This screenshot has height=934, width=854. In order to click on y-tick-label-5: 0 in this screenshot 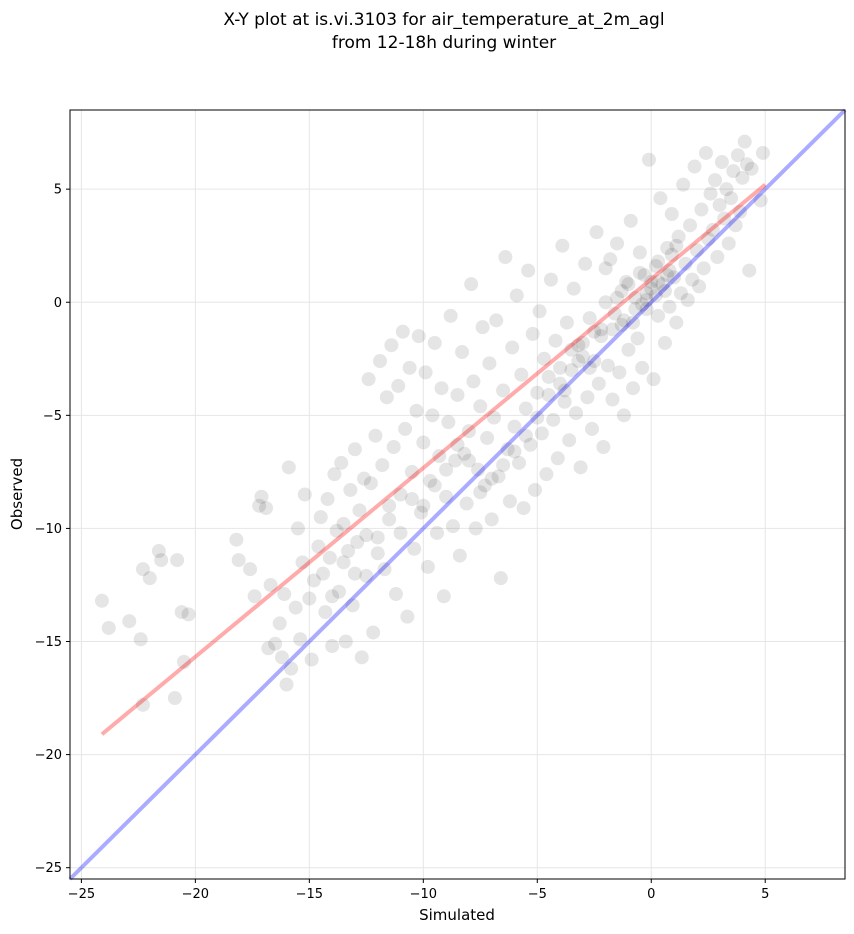, I will do `click(58, 303)`.